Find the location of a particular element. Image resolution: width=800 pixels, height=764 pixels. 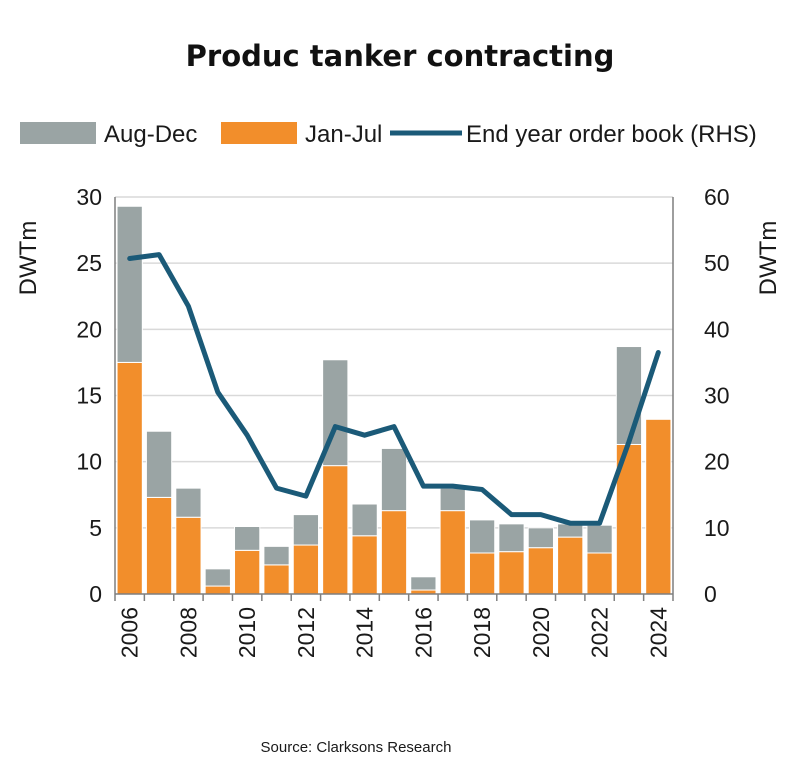

bar-jan-jul-2022 is located at coordinates (599, 573).